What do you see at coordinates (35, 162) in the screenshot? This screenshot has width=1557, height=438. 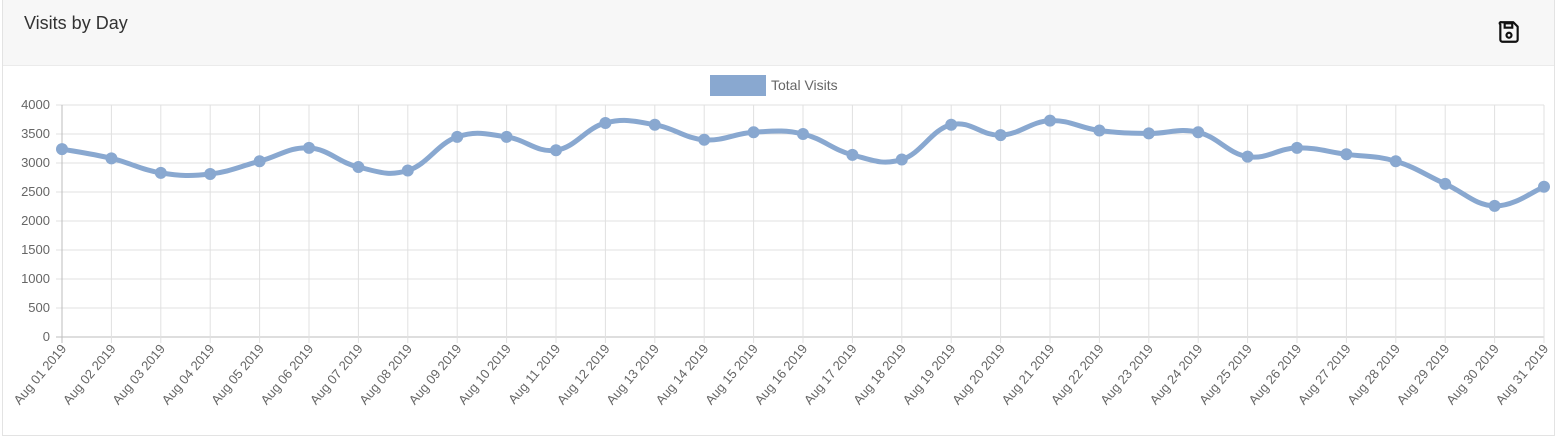 I see `y-tick-label: 3000` at bounding box center [35, 162].